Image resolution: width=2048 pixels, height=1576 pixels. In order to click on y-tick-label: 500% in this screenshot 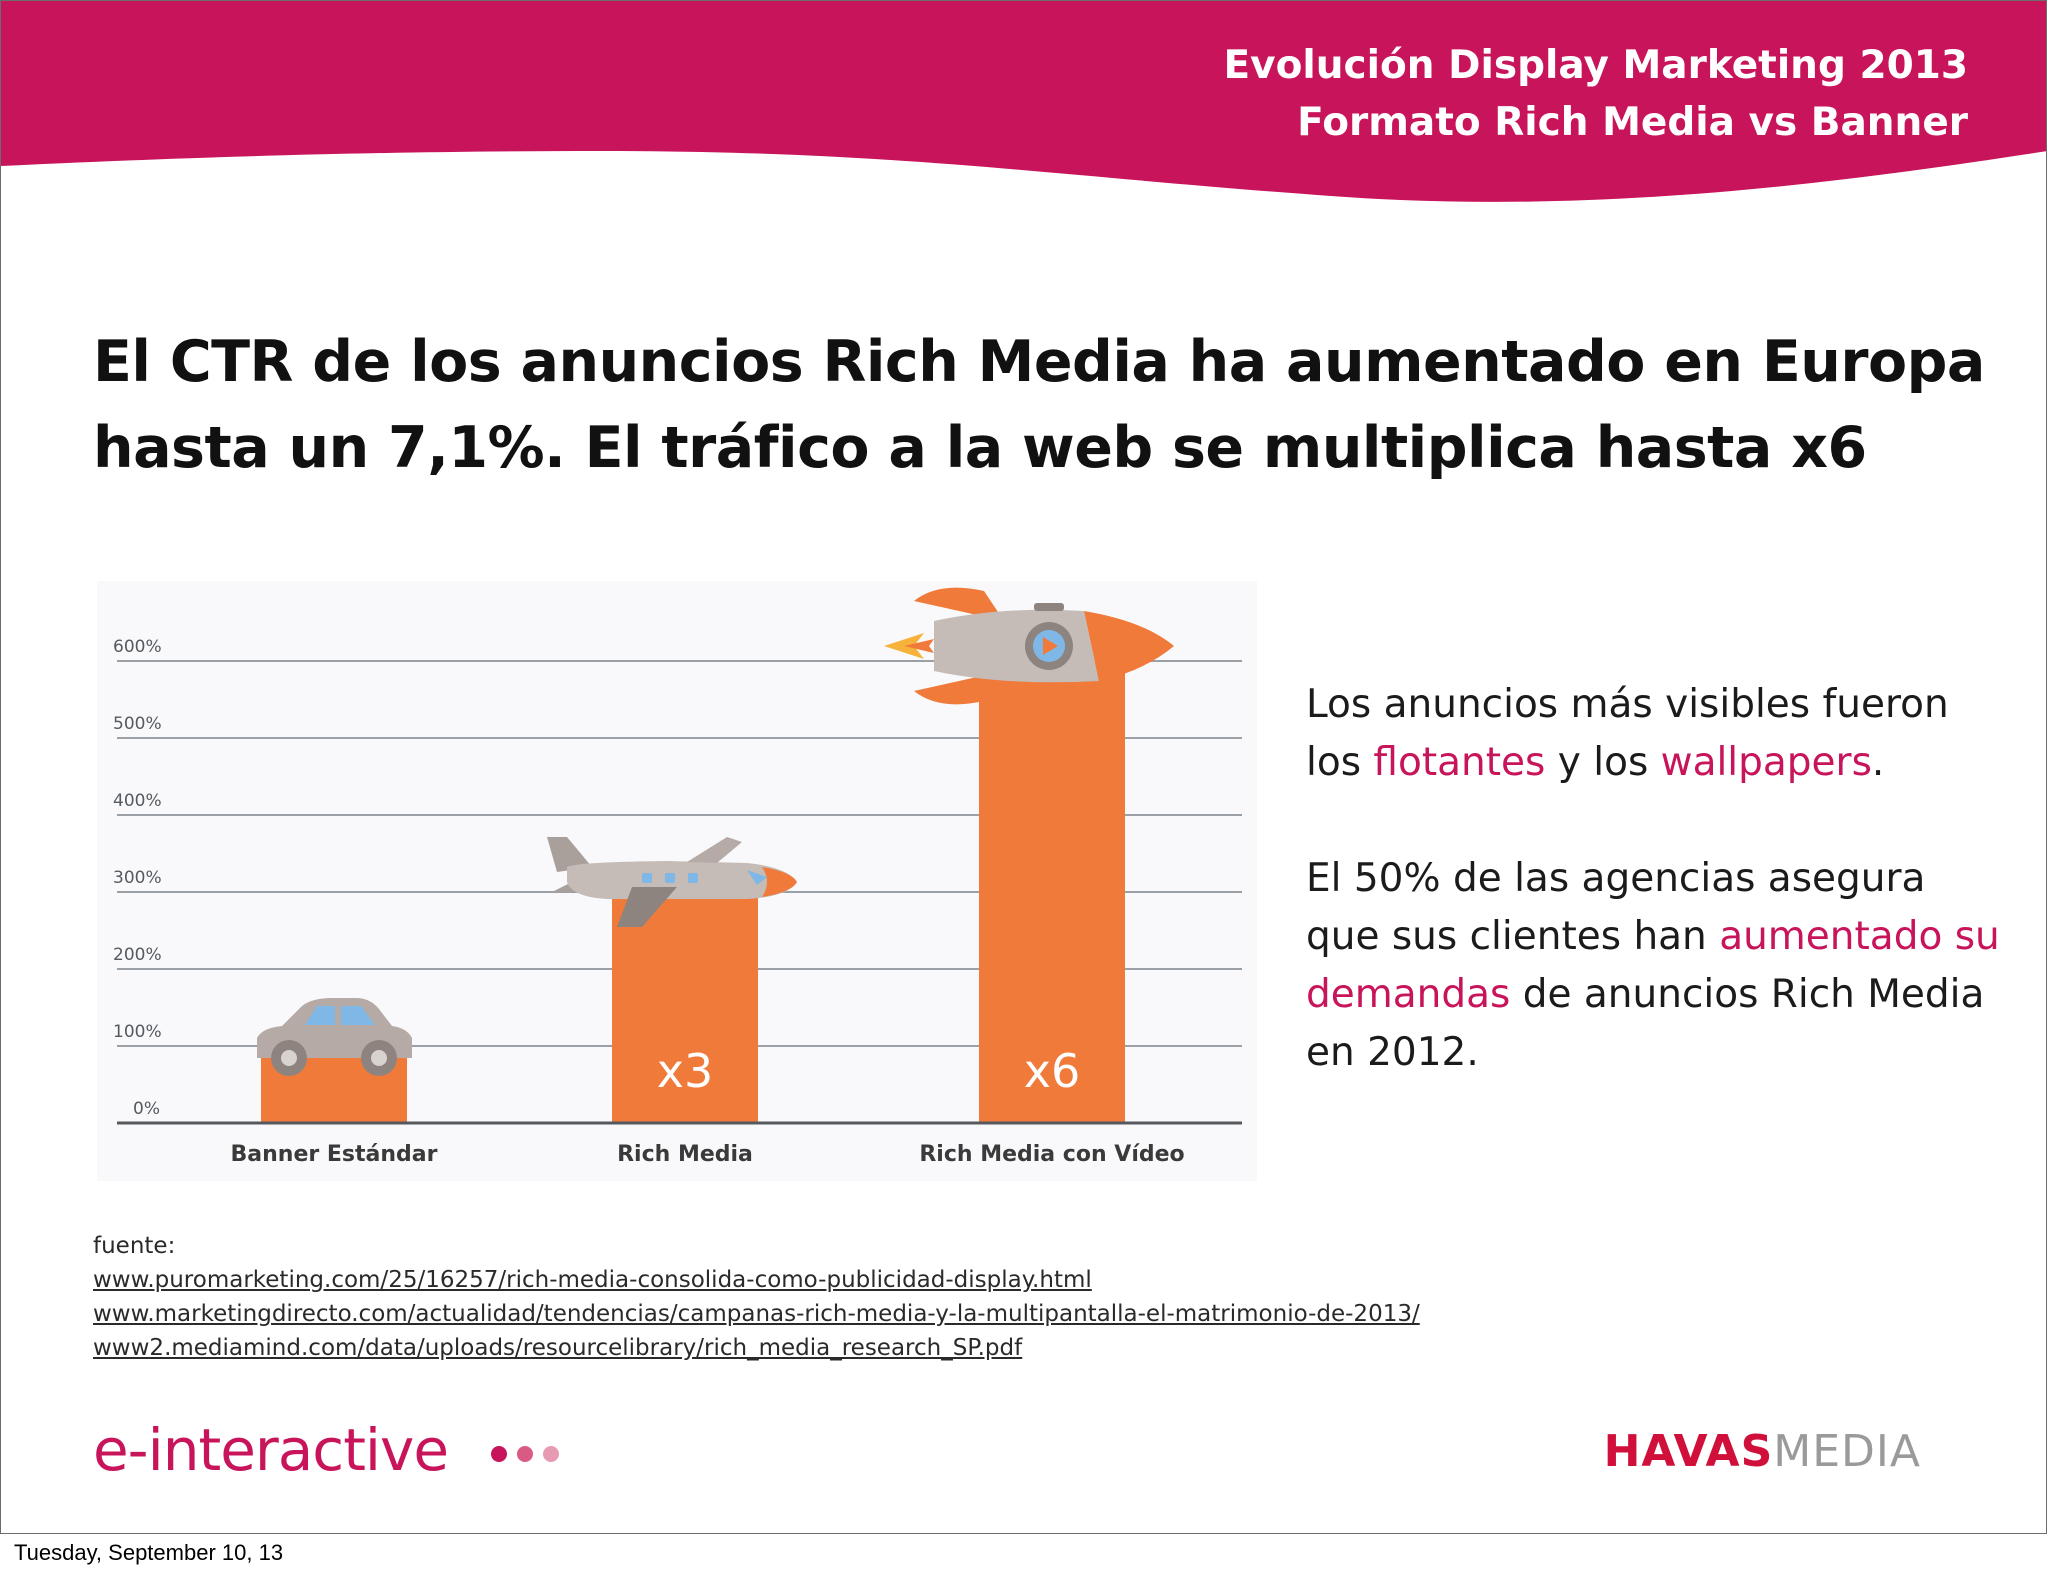, I will do `click(137, 724)`.